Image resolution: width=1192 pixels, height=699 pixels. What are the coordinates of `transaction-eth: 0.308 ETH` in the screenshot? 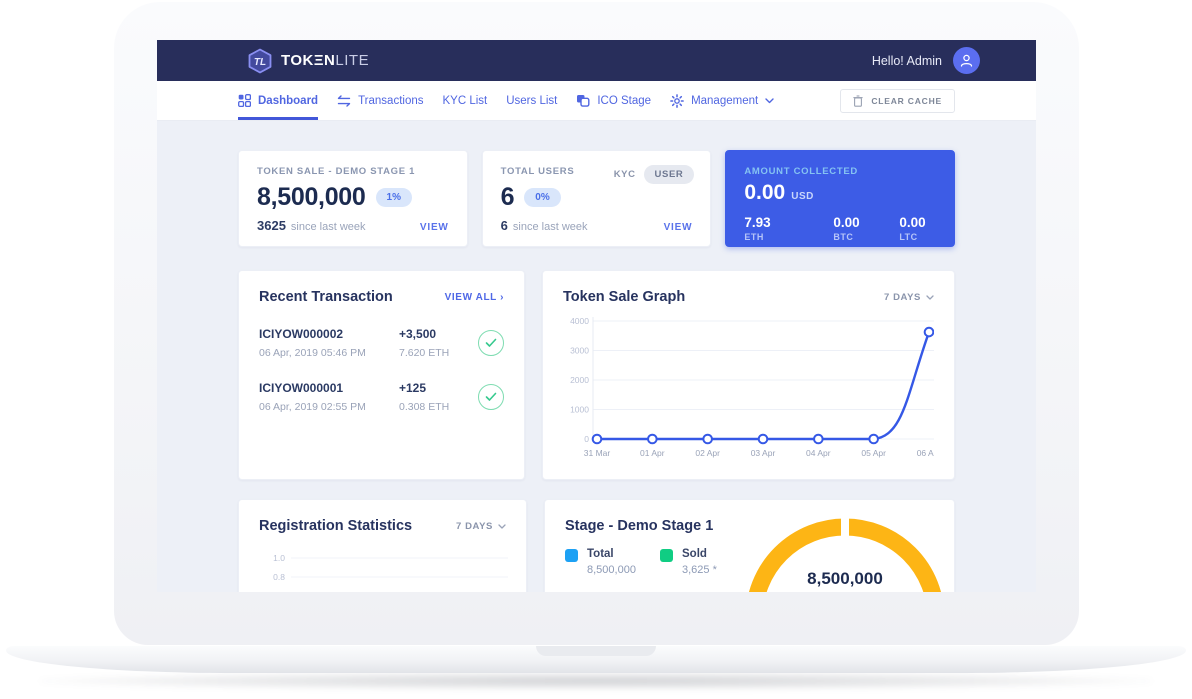 It's located at (424, 407).